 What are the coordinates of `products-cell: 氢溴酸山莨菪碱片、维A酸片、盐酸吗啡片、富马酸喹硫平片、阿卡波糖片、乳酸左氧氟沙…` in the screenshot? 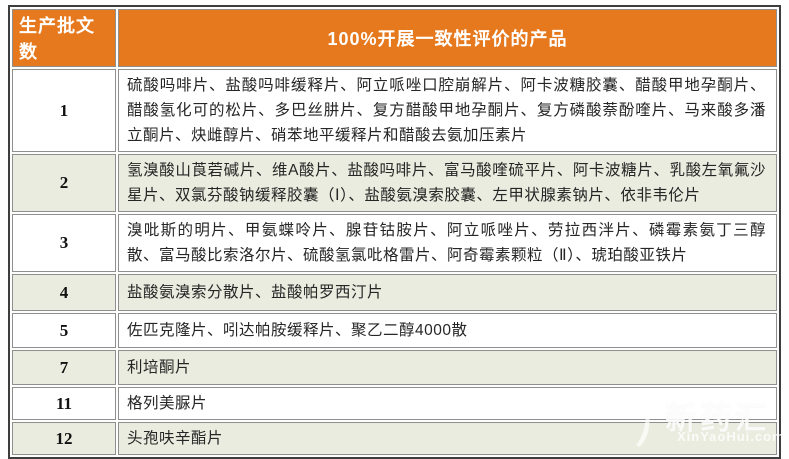 It's located at (447, 183).